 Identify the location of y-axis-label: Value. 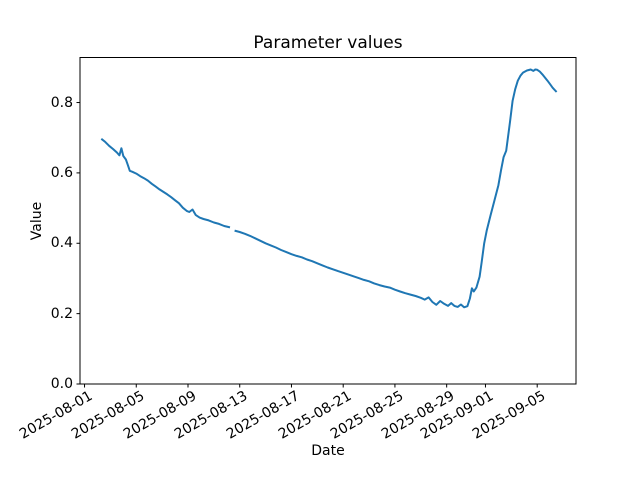
(37, 221).